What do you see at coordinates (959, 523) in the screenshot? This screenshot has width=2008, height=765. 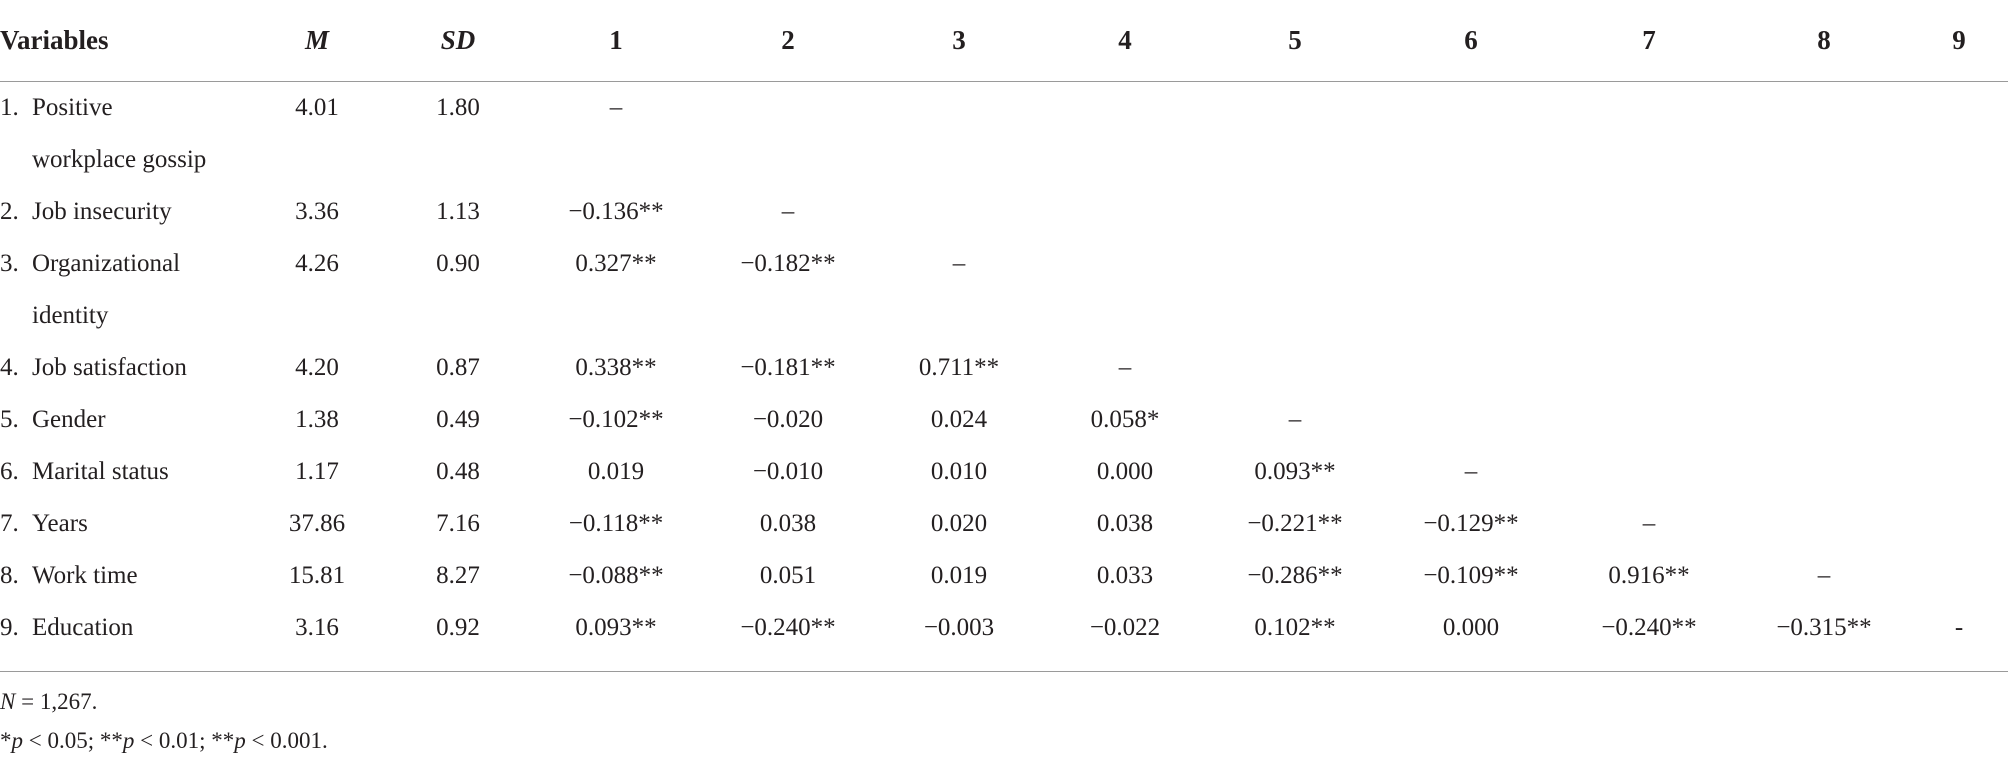 I see `value-cell: 0.020` at bounding box center [959, 523].